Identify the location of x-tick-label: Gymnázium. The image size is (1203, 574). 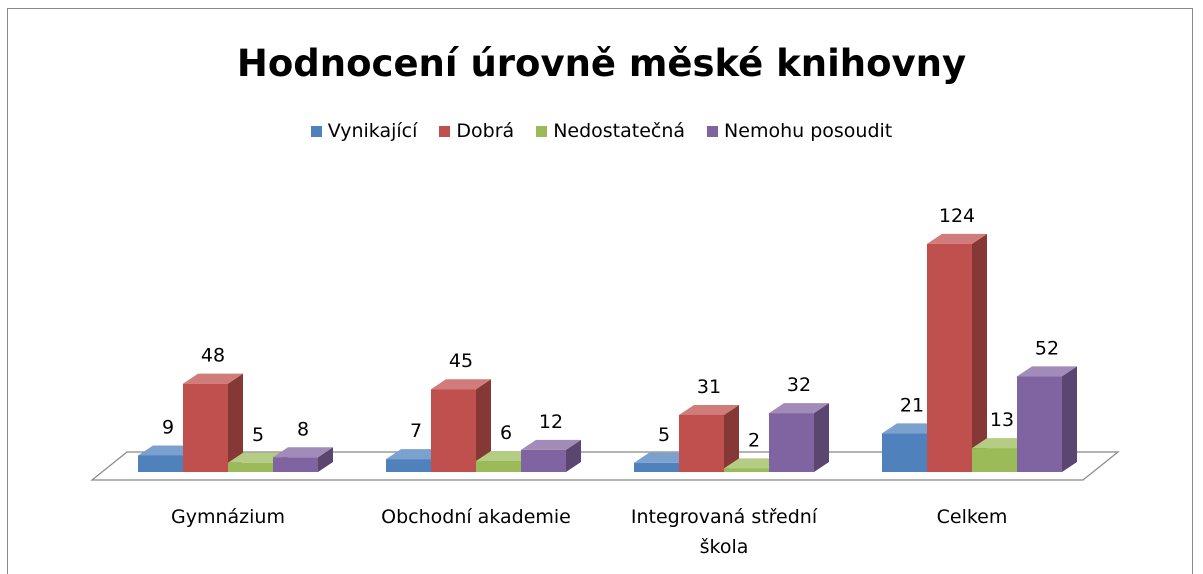
(228, 517).